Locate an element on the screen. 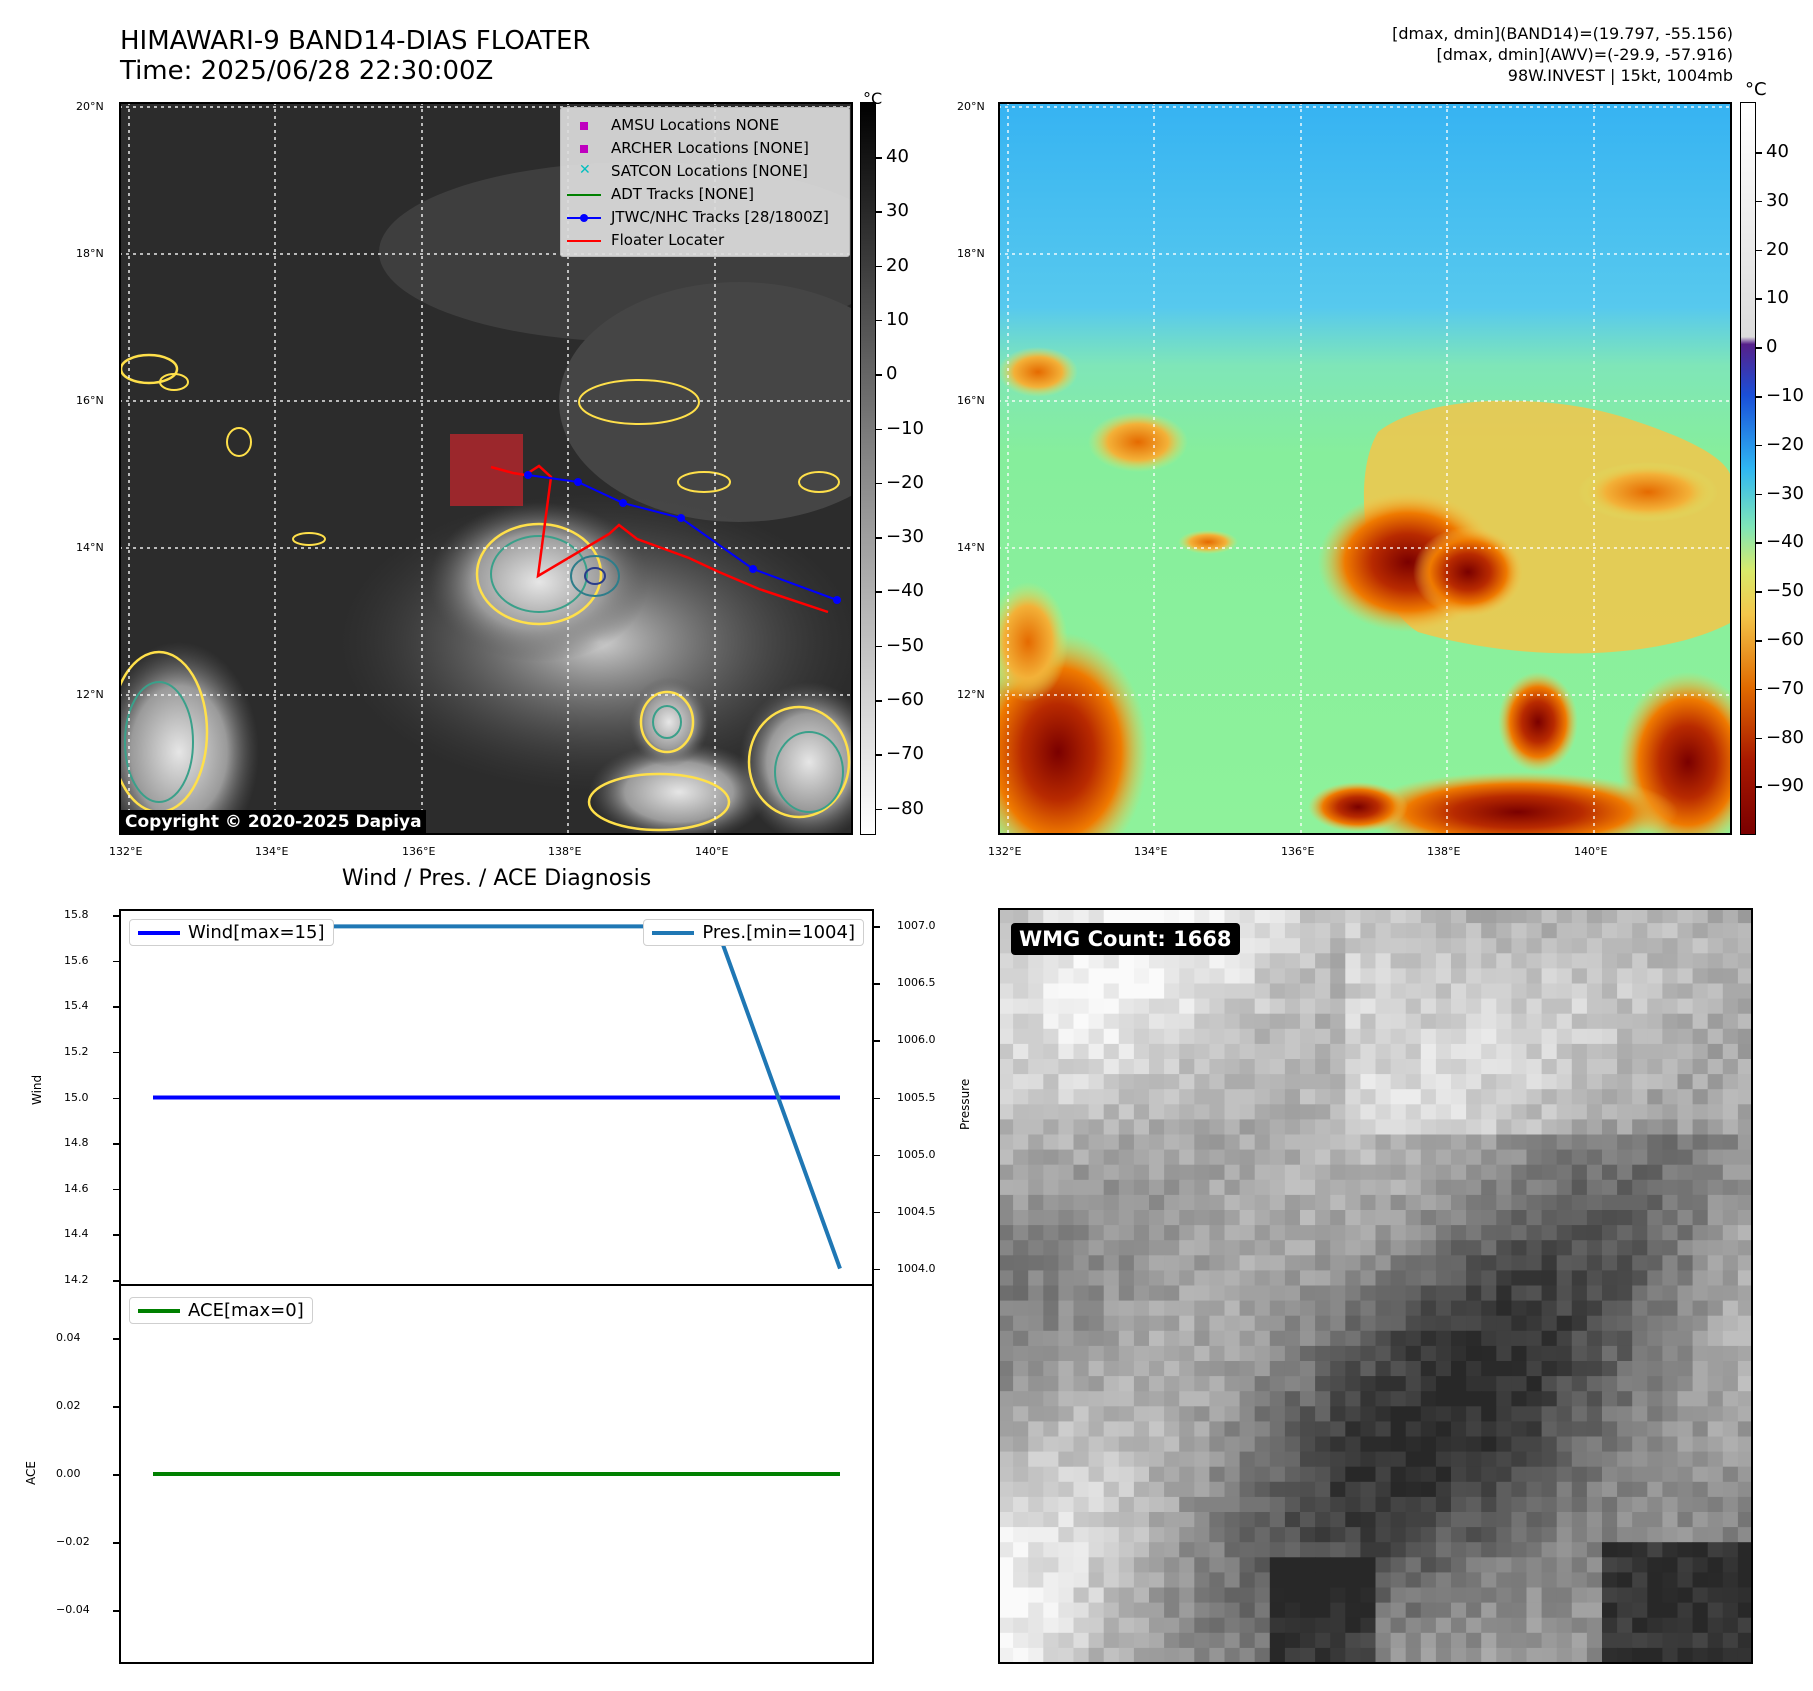  pressure-tick-label: 1006.5 is located at coordinates (916, 983).